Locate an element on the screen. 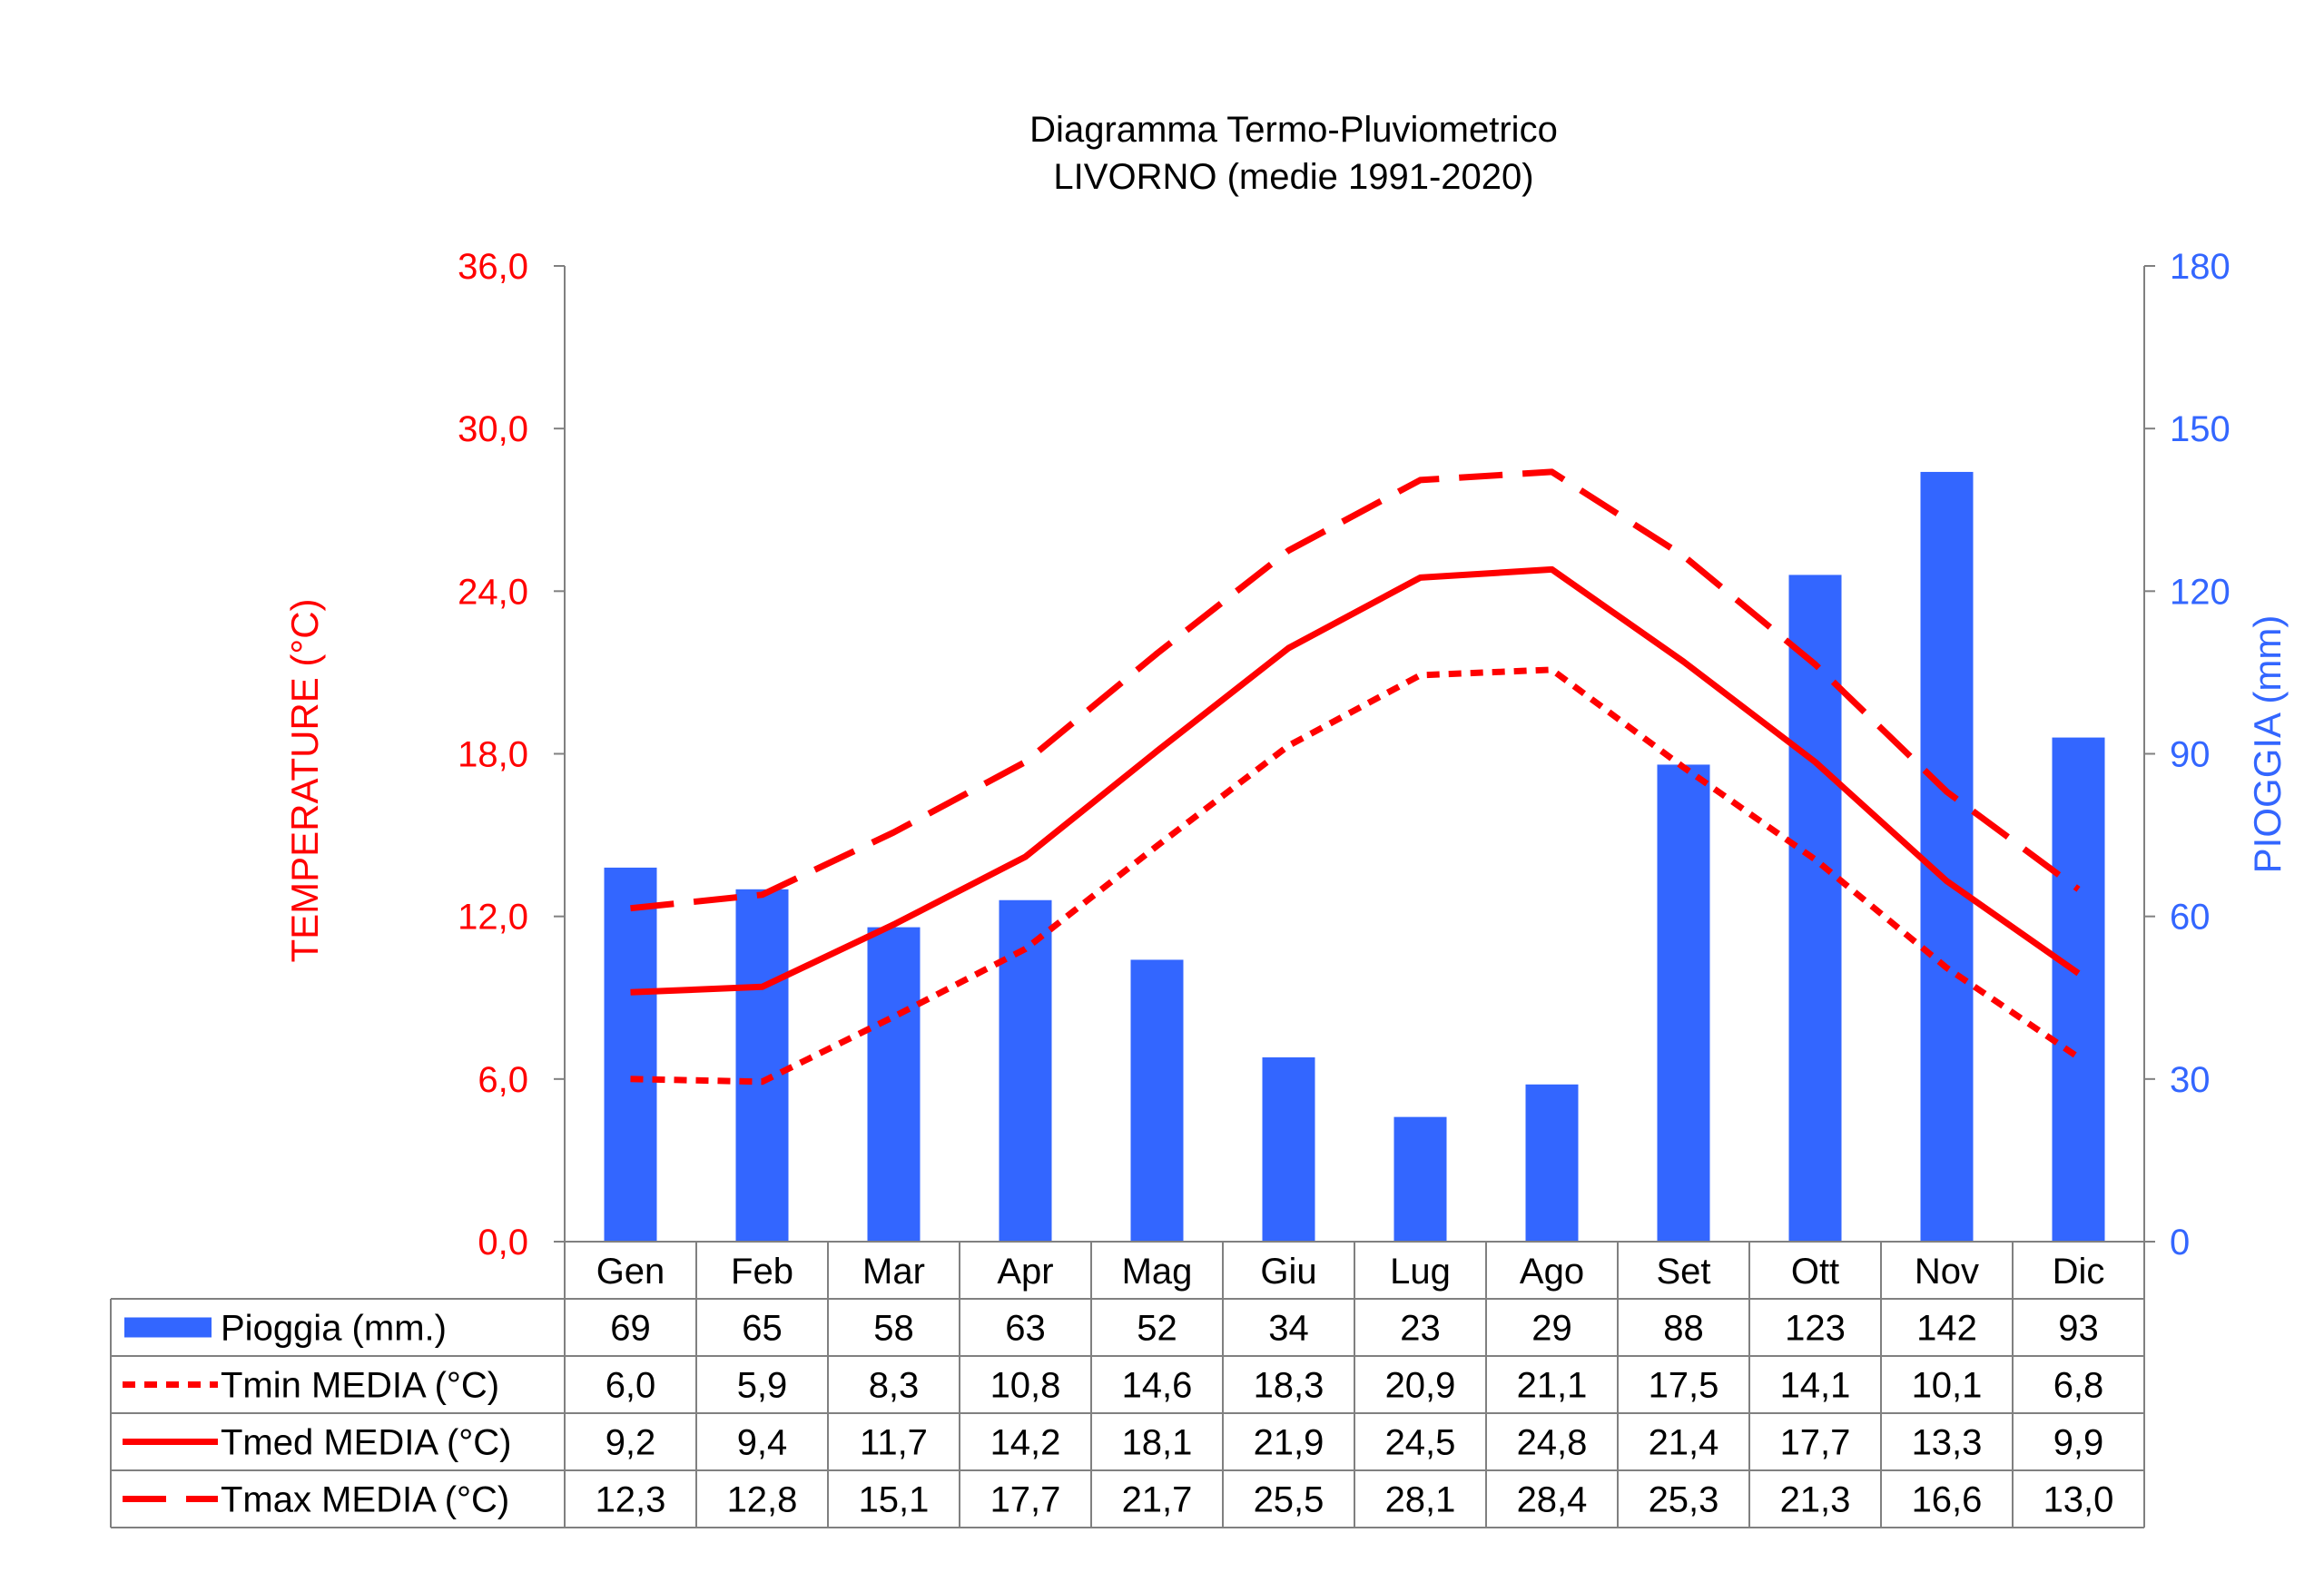 The width and height of the screenshot is (2324, 1582). table-cell: 21,7 is located at coordinates (1157, 1500).